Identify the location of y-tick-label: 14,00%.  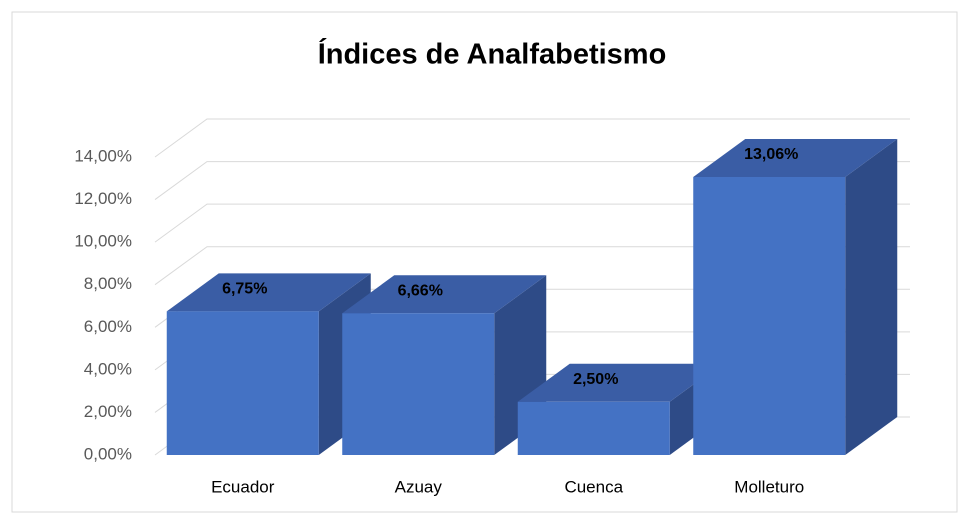
(103, 155).